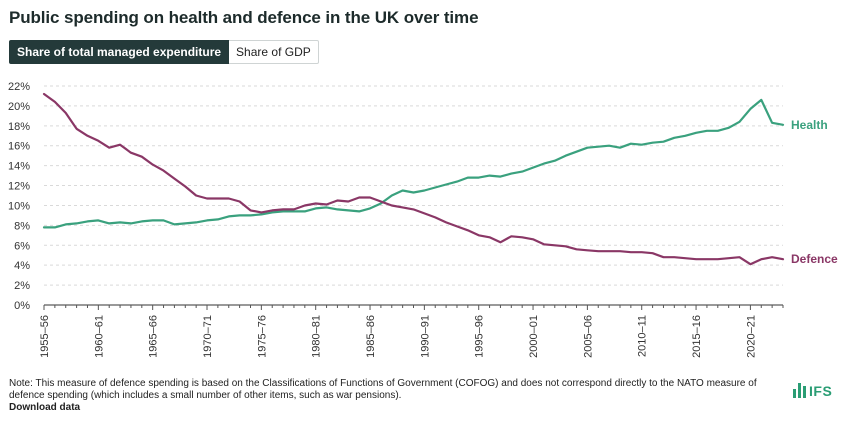 This screenshot has width=848, height=424. I want to click on label-layer: Health Defence, so click(814, 192).